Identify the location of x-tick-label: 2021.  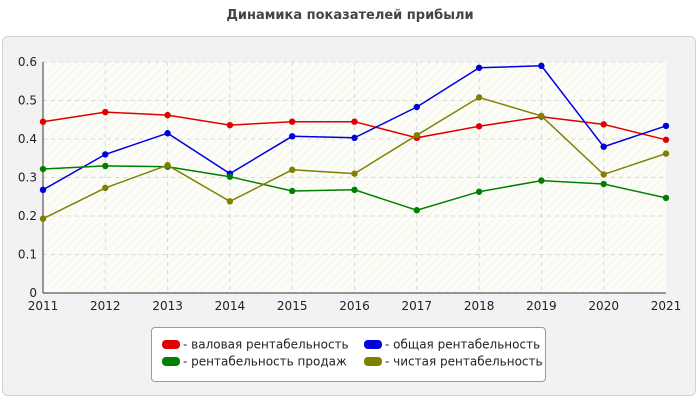
(666, 306).